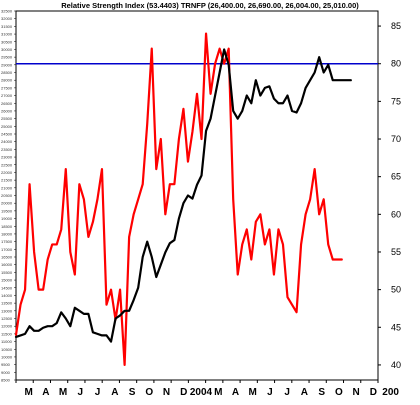  Describe the element at coordinates (7, 180) in the screenshot. I see `left-tick-label: 21500` at that location.